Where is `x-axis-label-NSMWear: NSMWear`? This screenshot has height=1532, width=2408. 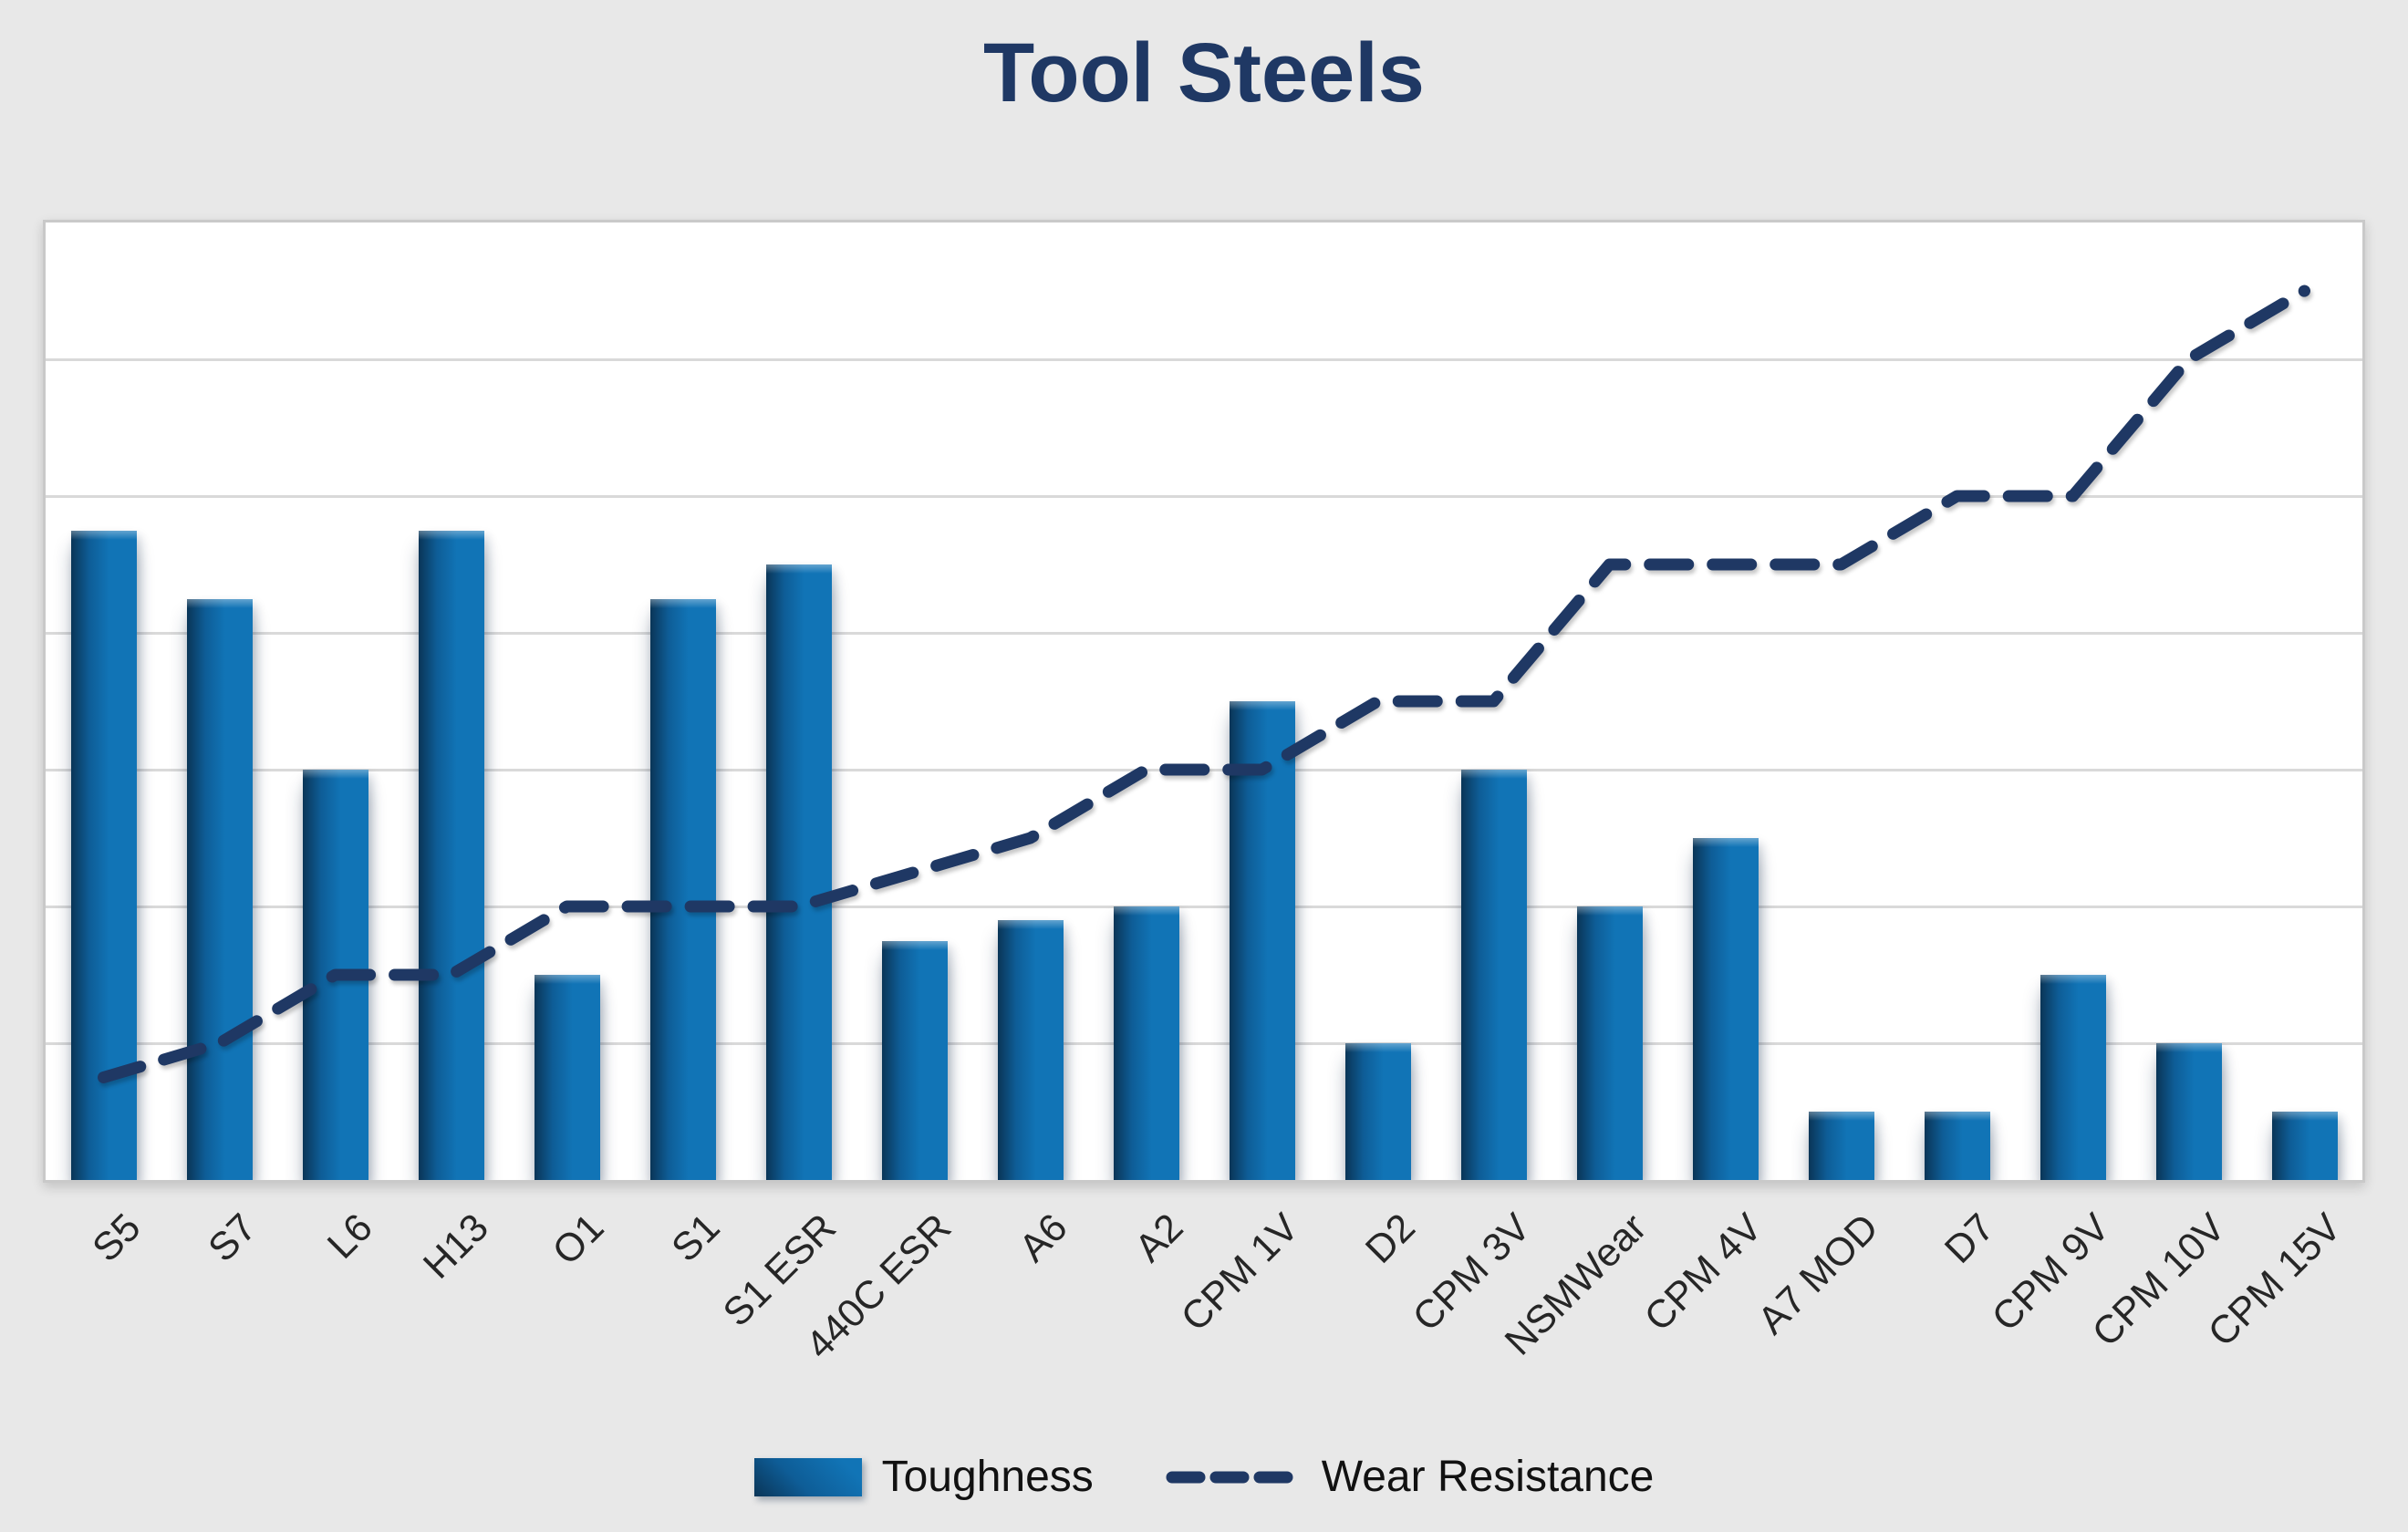
x-axis-label-NSMWear: NSMWear is located at coordinates (1576, 1285).